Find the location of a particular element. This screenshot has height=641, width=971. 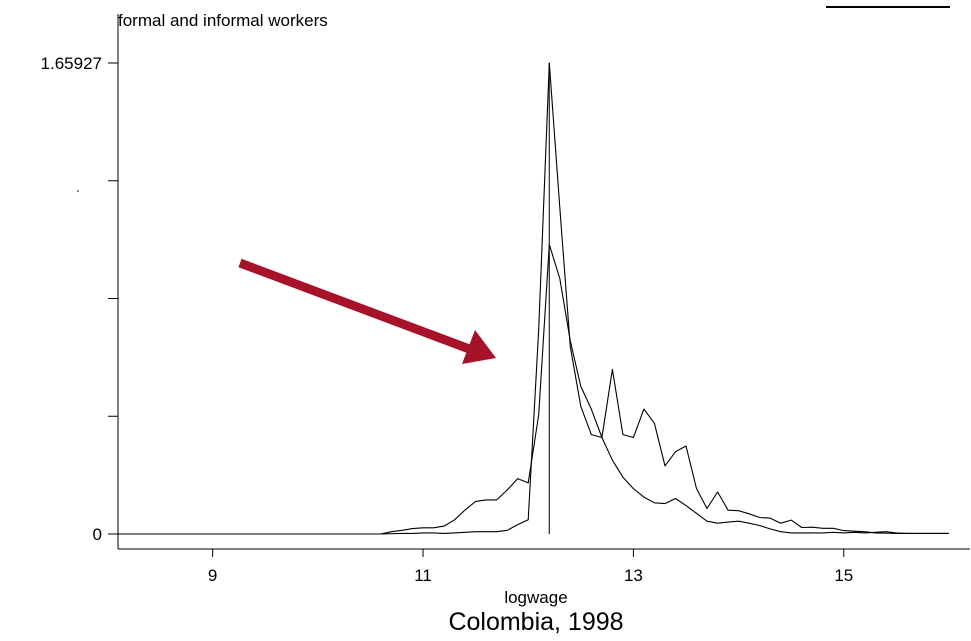

y-tick-label: 0 is located at coordinates (97, 534).